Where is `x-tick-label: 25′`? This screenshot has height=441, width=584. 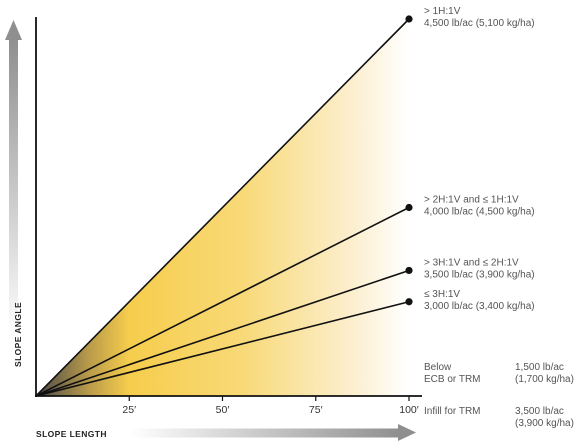 x-tick-label: 25′ is located at coordinates (129, 410).